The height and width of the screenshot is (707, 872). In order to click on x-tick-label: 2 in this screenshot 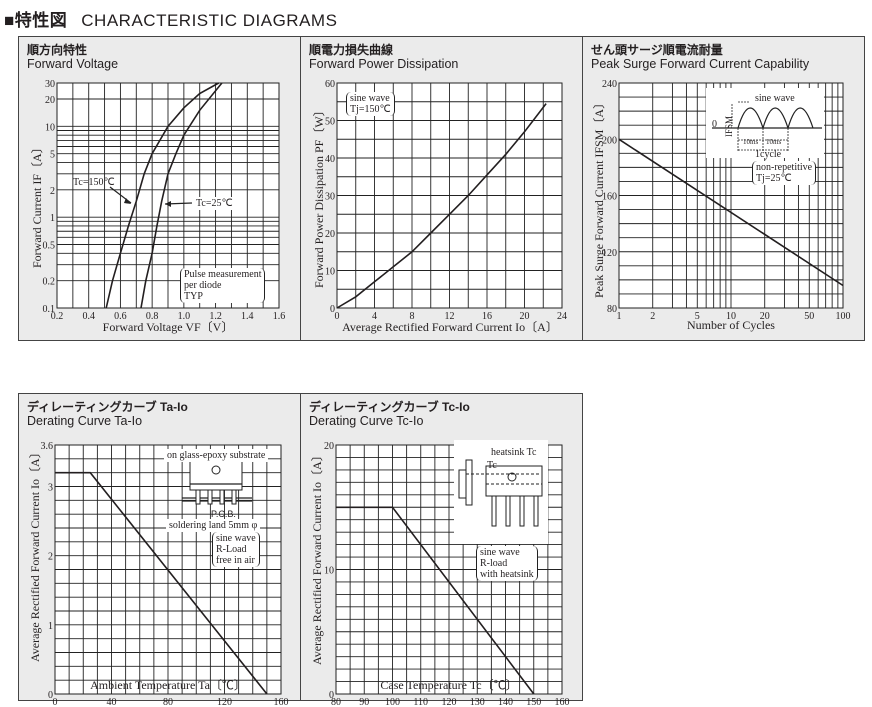, I will do `click(652, 316)`.